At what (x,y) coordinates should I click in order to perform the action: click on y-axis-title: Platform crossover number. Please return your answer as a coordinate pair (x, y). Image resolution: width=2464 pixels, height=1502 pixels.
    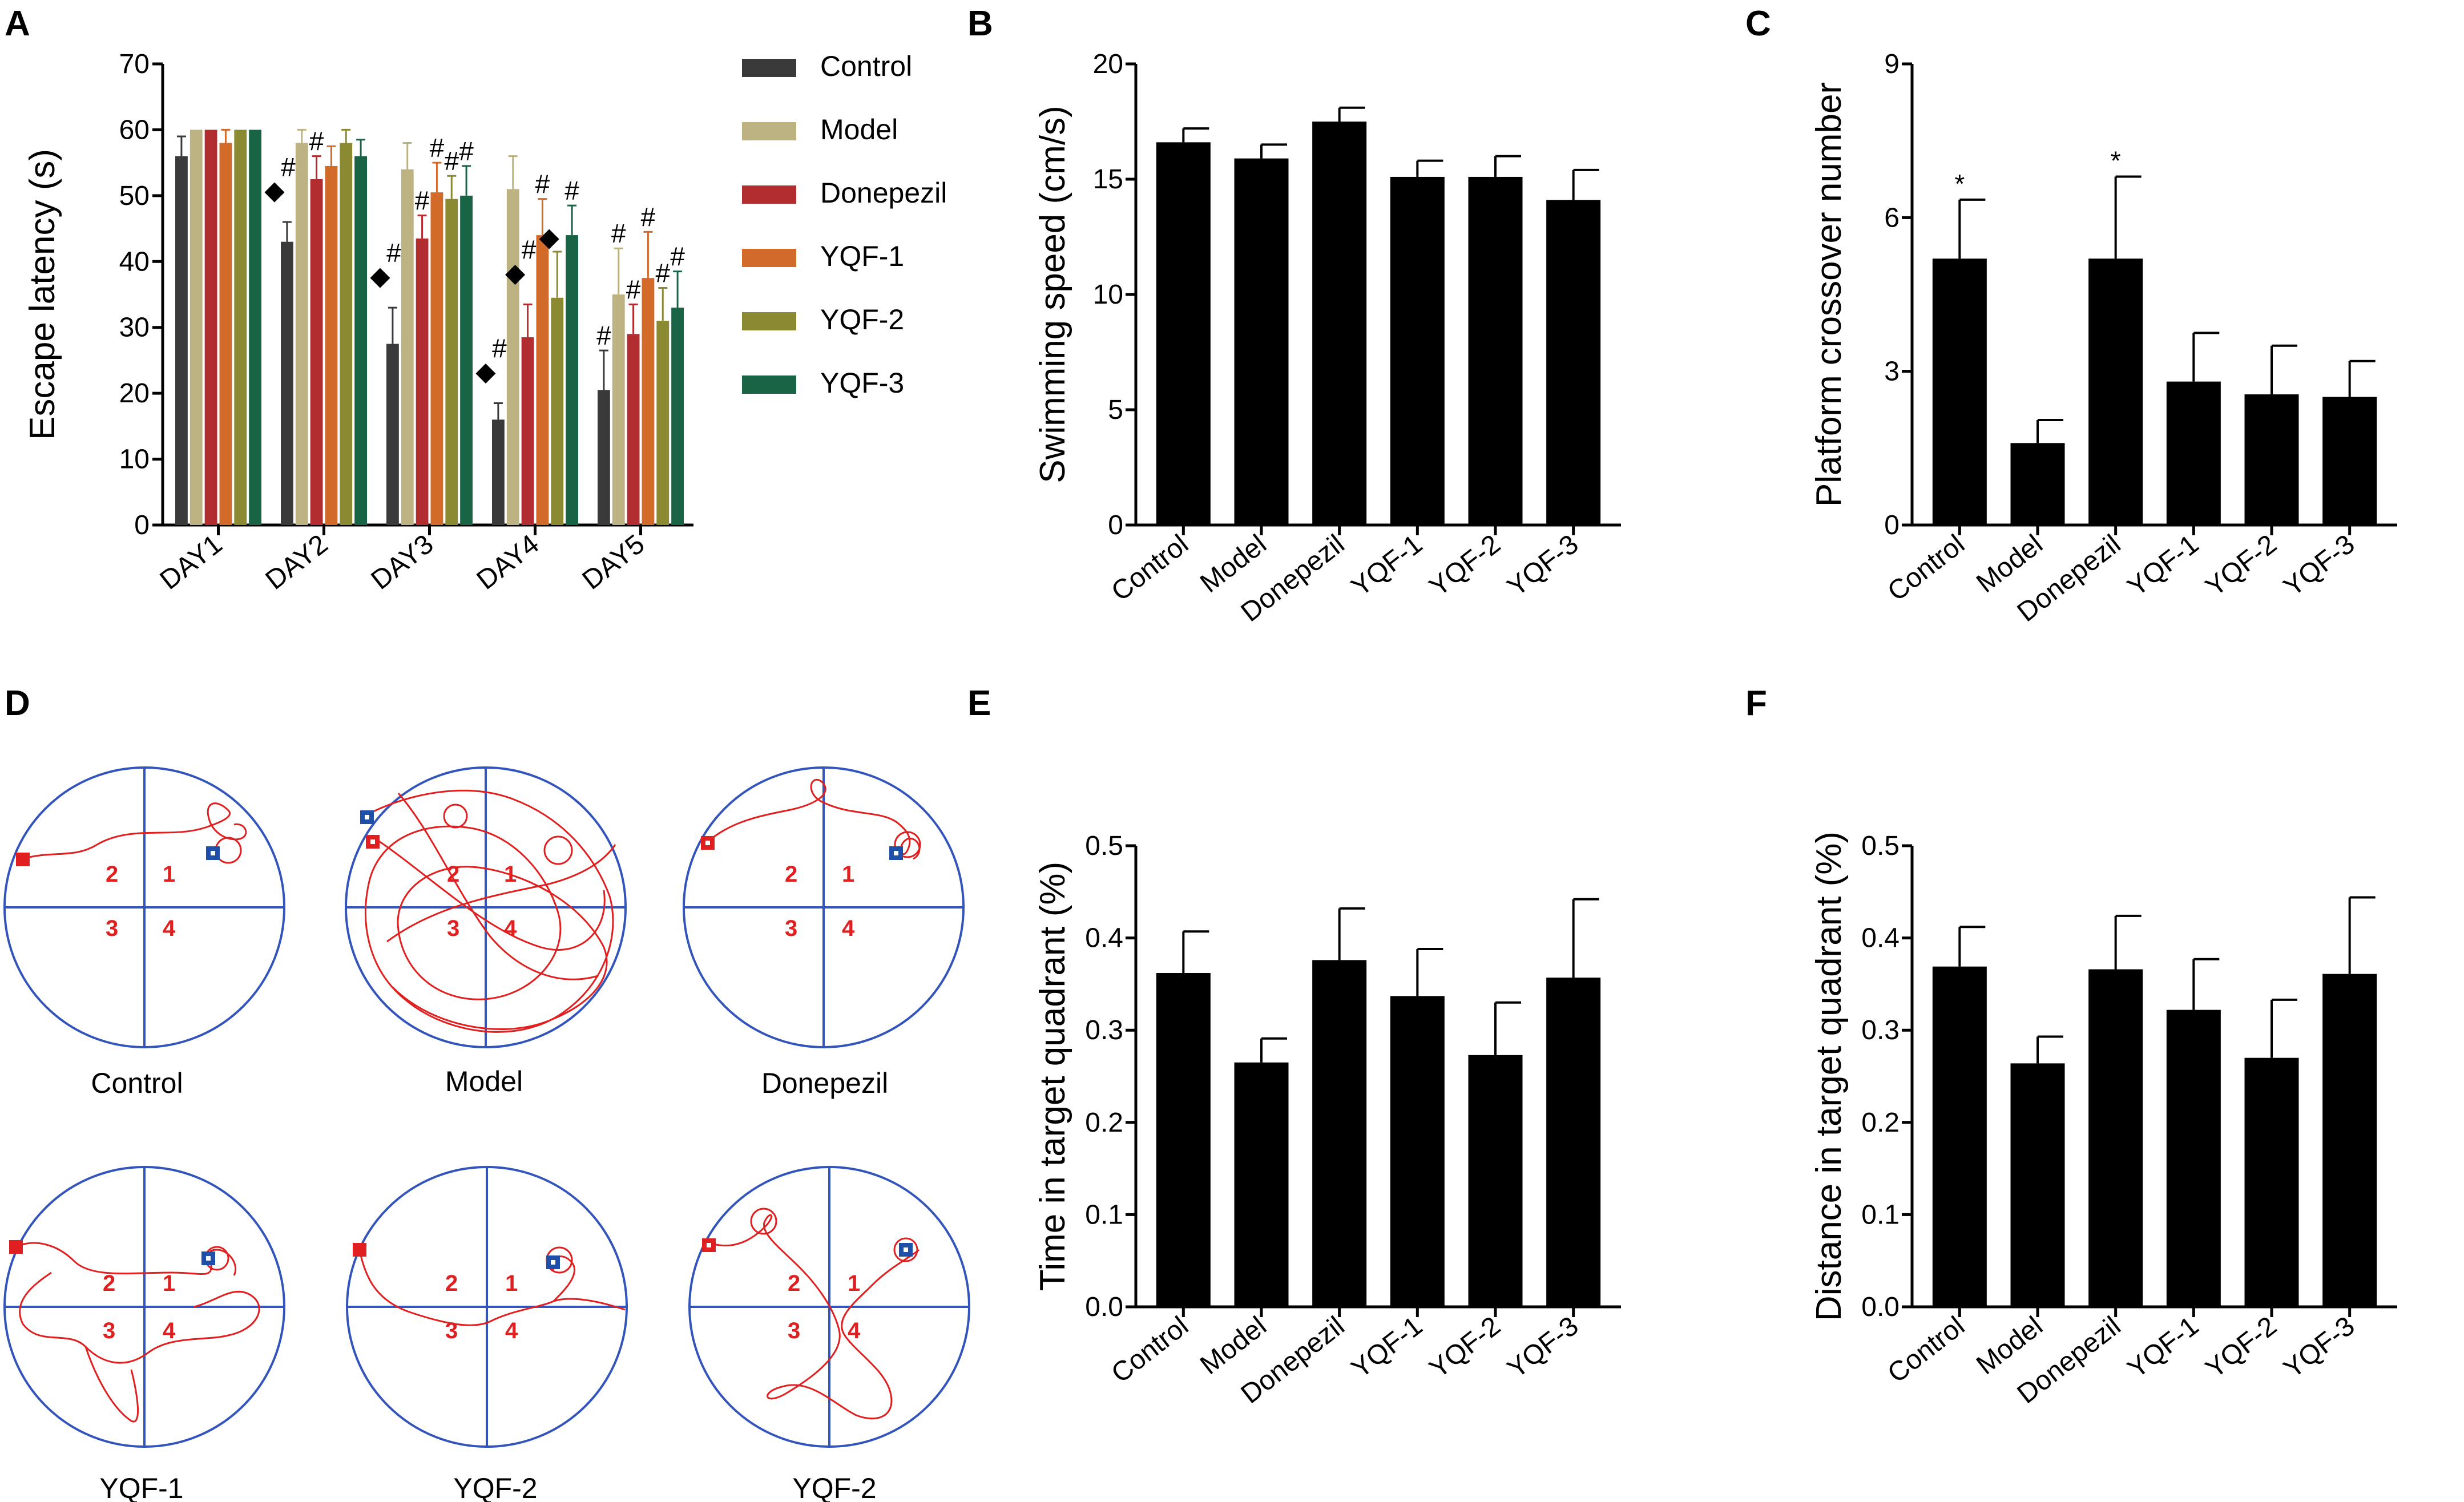
    Looking at the image, I should click on (1829, 294).